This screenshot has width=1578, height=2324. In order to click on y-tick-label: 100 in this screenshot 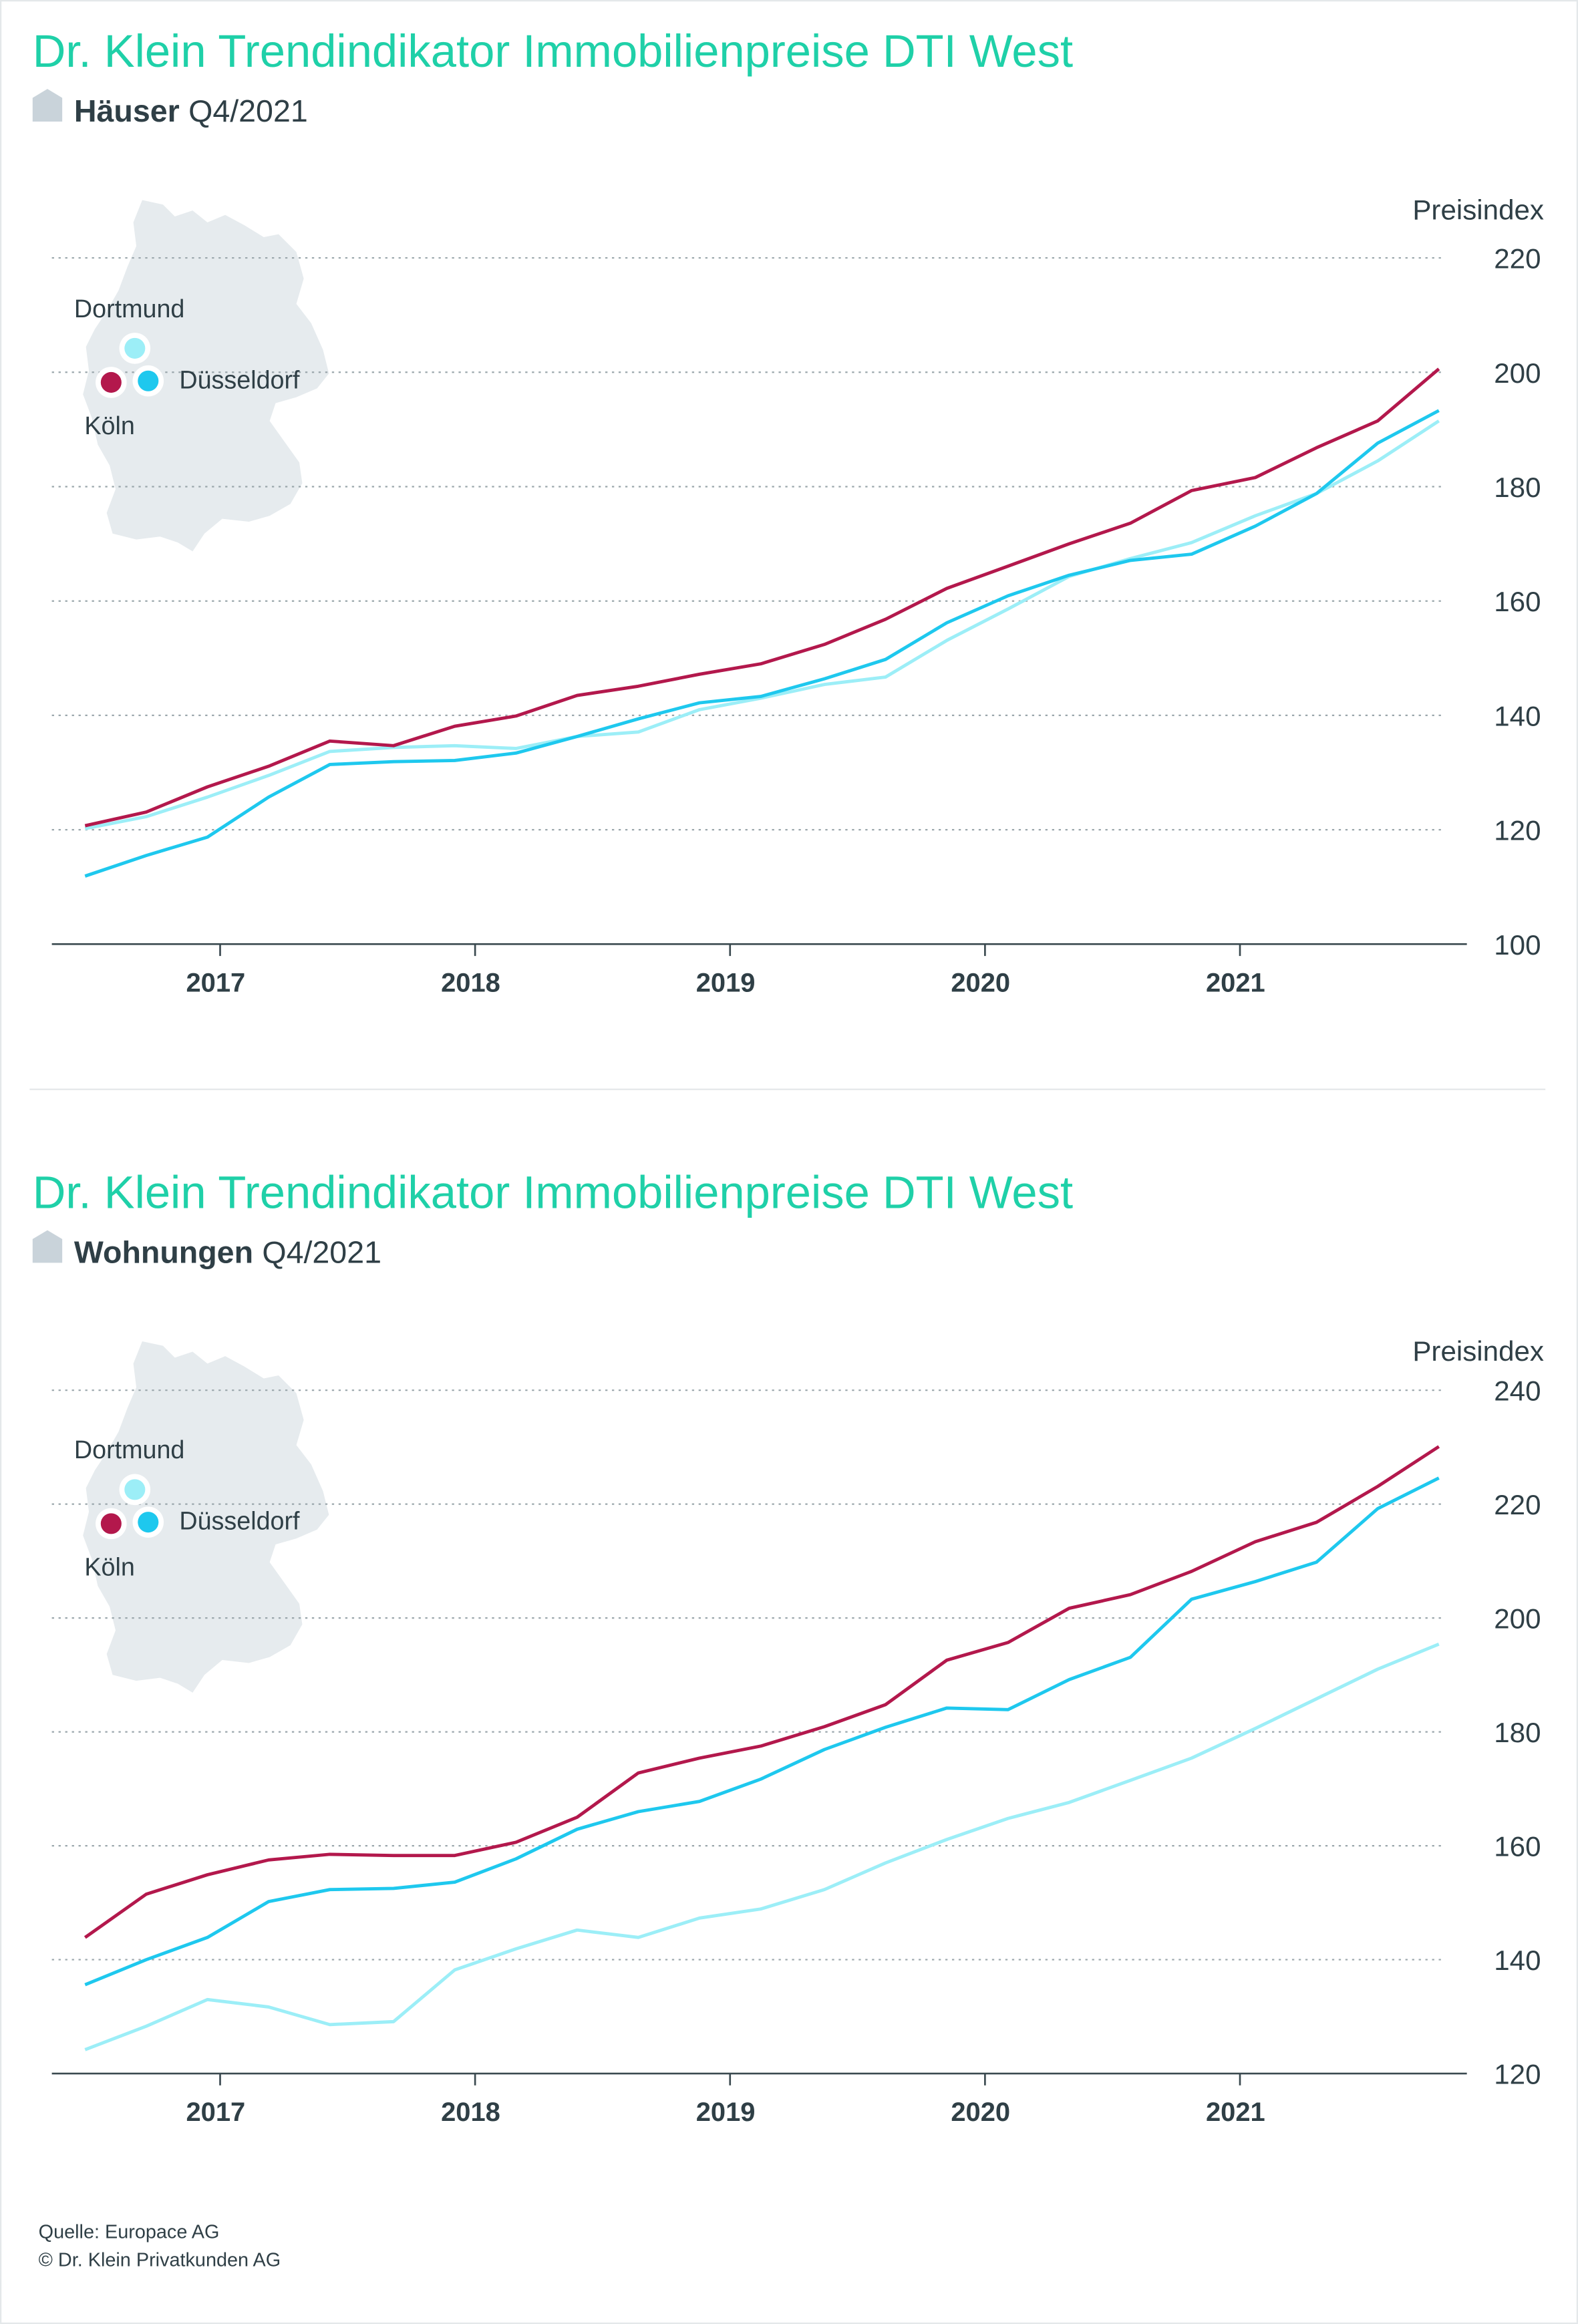, I will do `click(1517, 945)`.